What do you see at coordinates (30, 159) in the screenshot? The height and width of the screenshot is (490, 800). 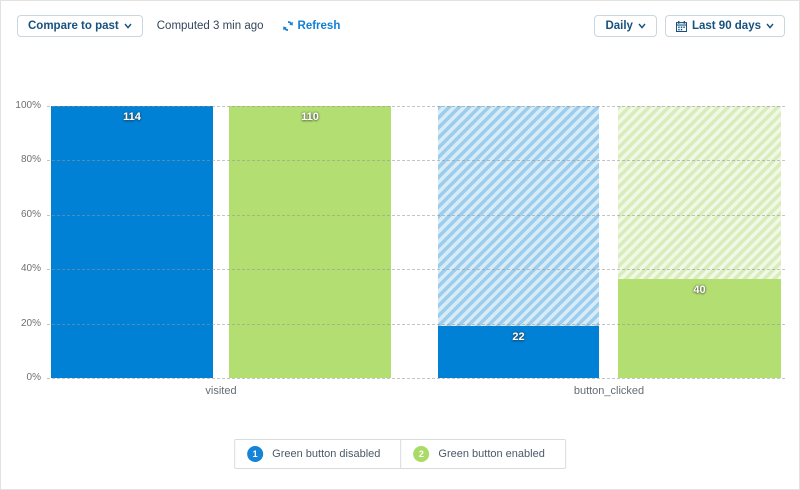 I see `y-tick-80: 80%` at bounding box center [30, 159].